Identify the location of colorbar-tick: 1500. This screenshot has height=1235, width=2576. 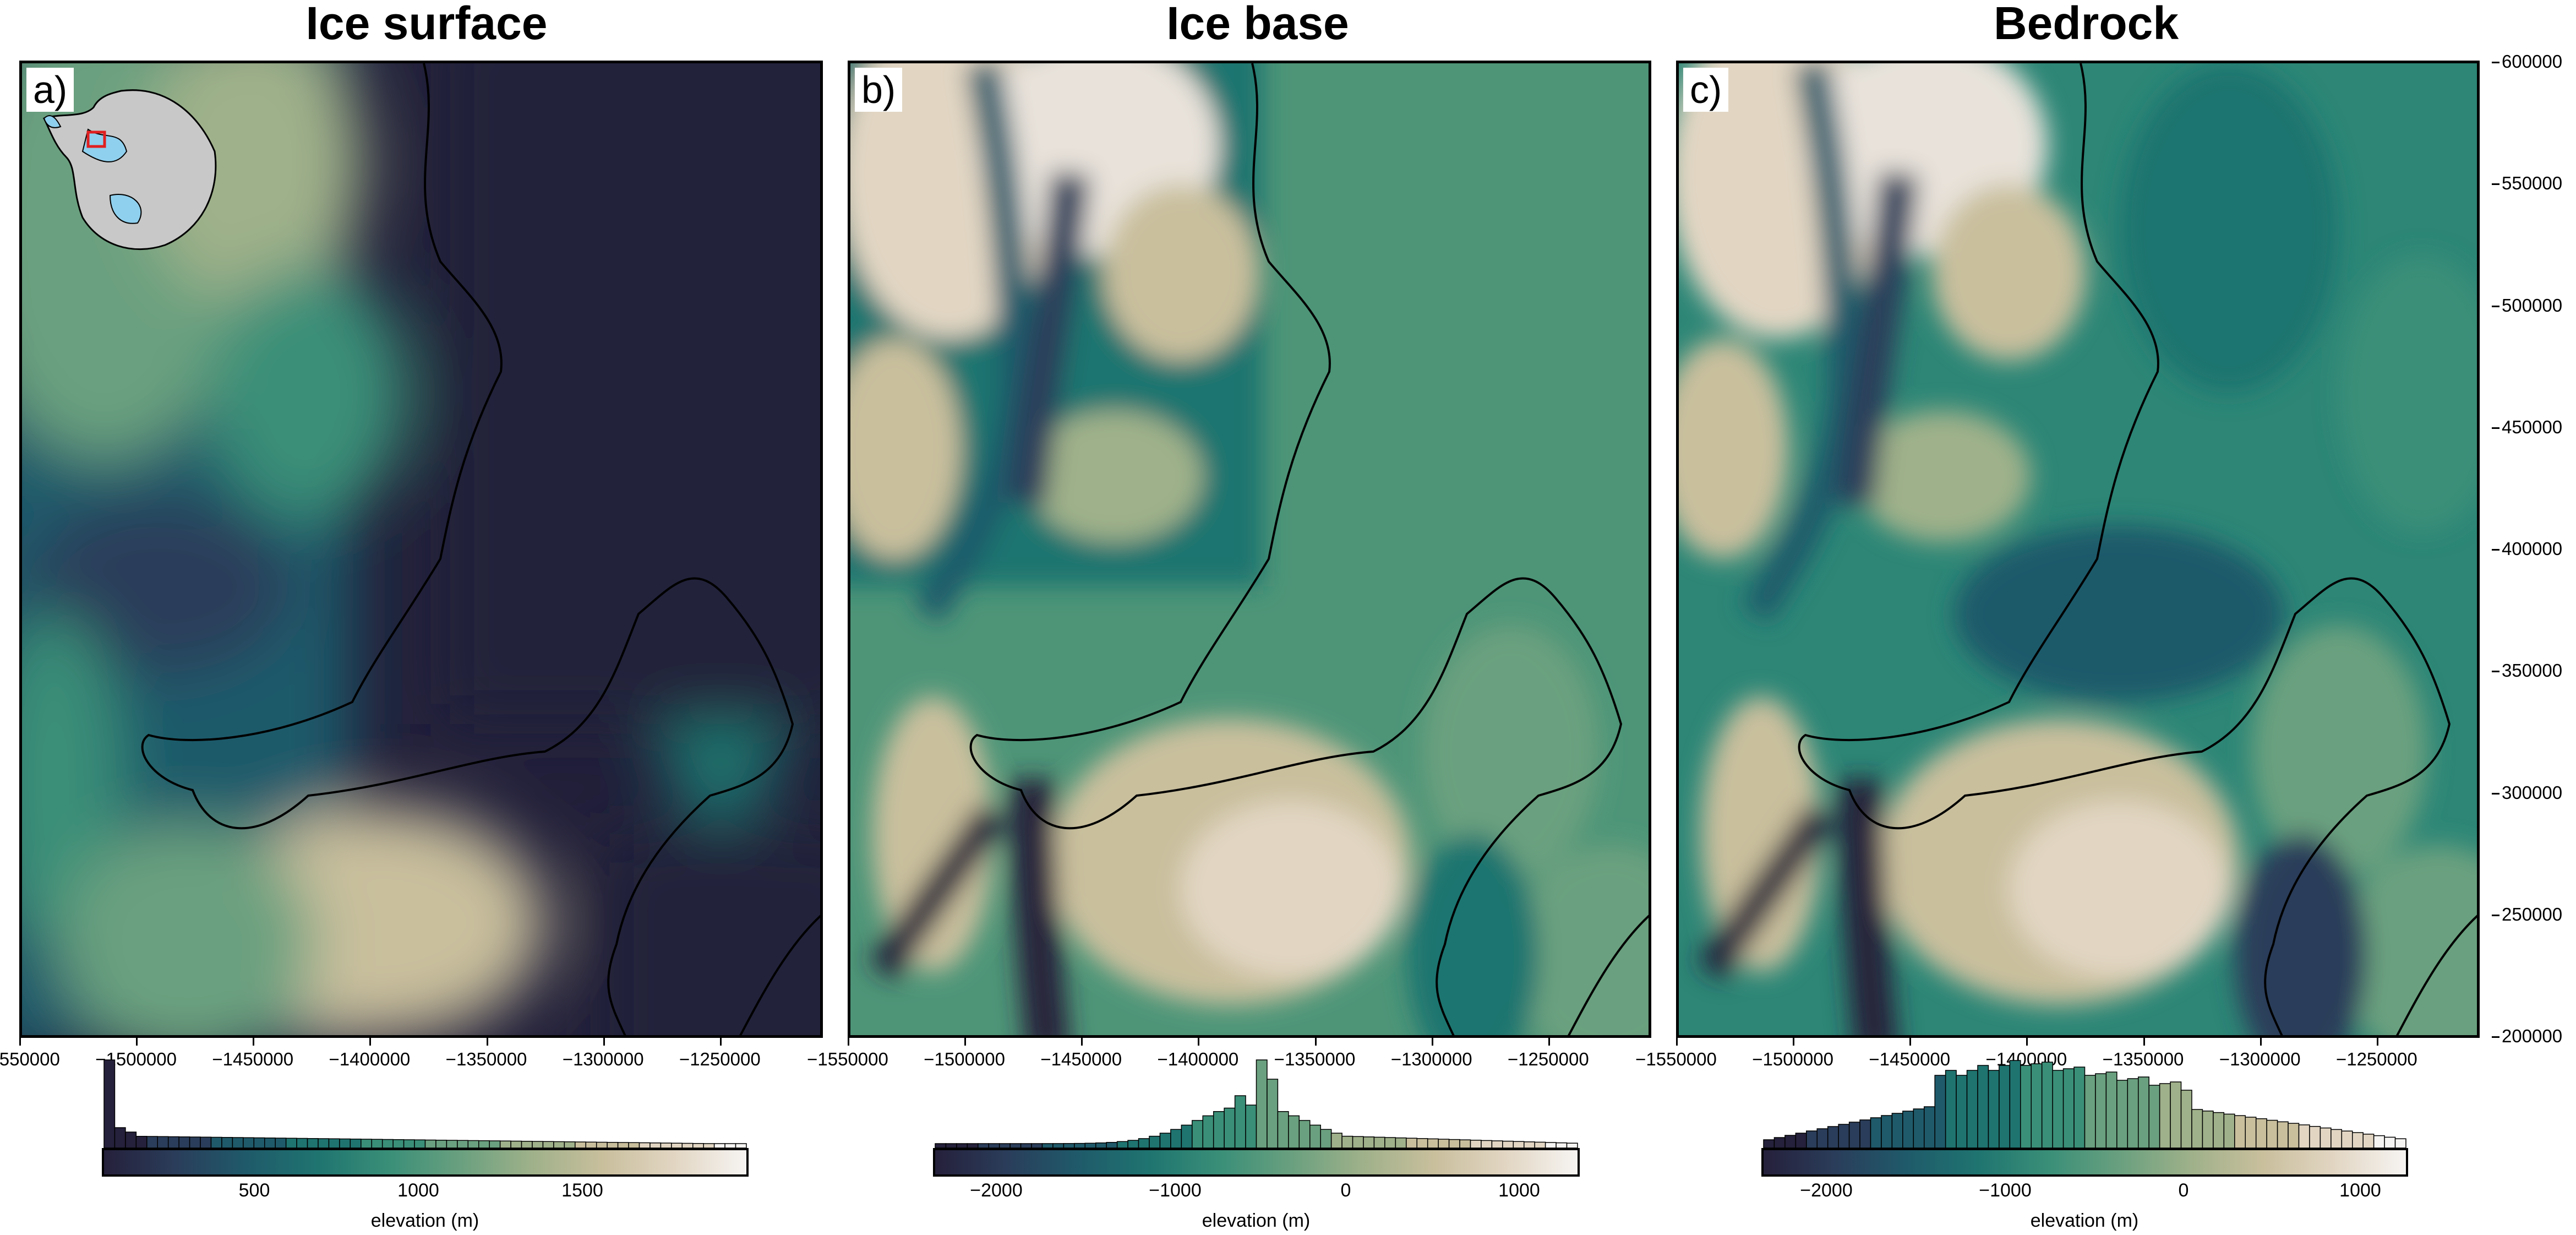
(582, 1190).